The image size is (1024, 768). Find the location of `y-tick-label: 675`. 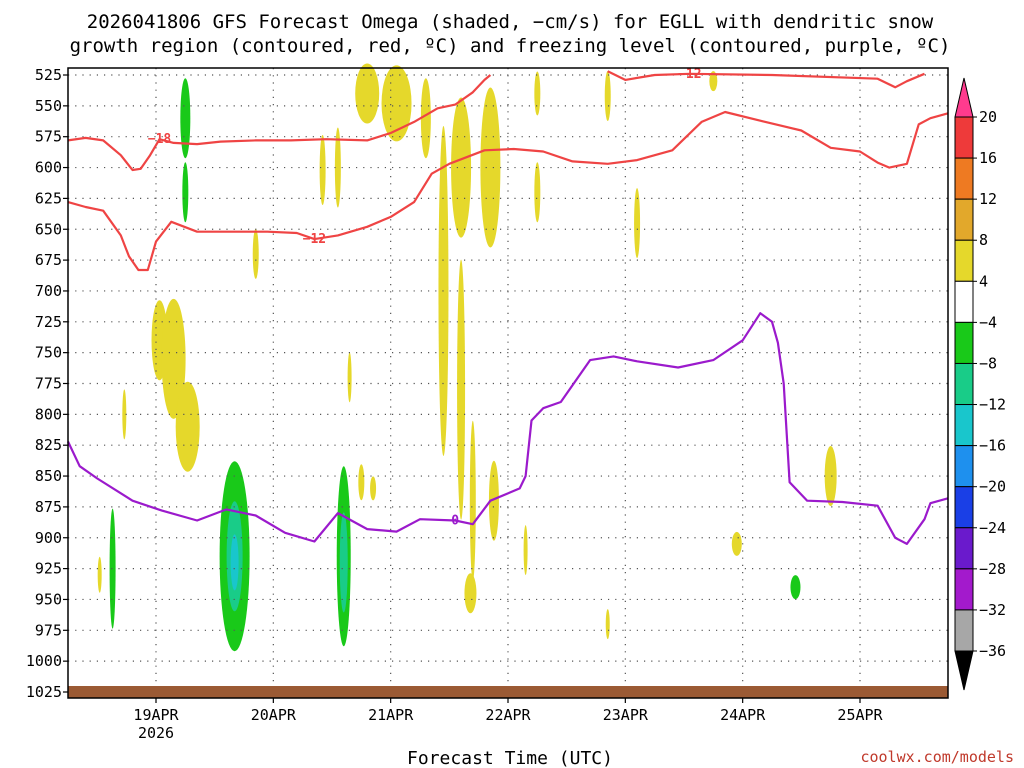

y-tick-label: 675 is located at coordinates (48, 260).